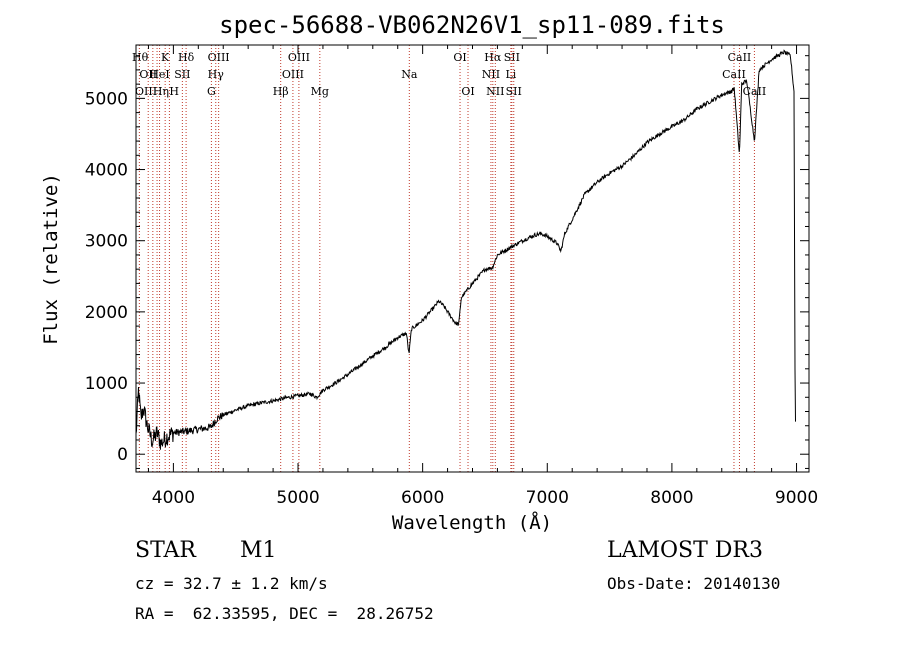 The width and height of the screenshot is (900, 649). What do you see at coordinates (219, 57) in the screenshot?
I see `line-label-9: OIII` at bounding box center [219, 57].